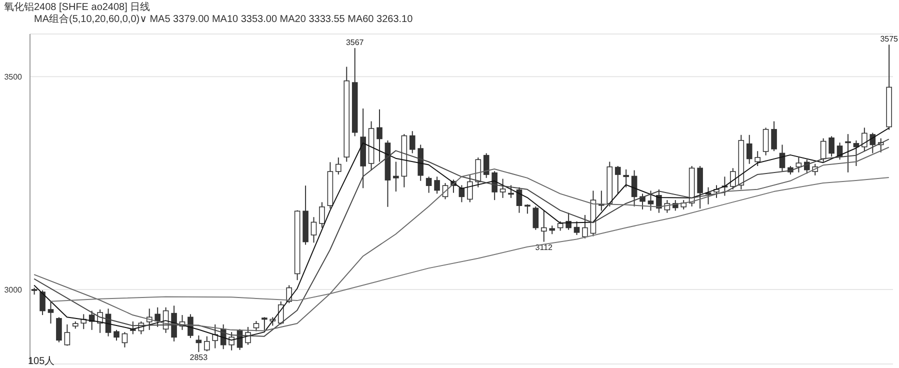 Image resolution: width=899 pixels, height=368 pixels. What do you see at coordinates (199, 357) in the screenshot?
I see `annotation: 2853` at bounding box center [199, 357].